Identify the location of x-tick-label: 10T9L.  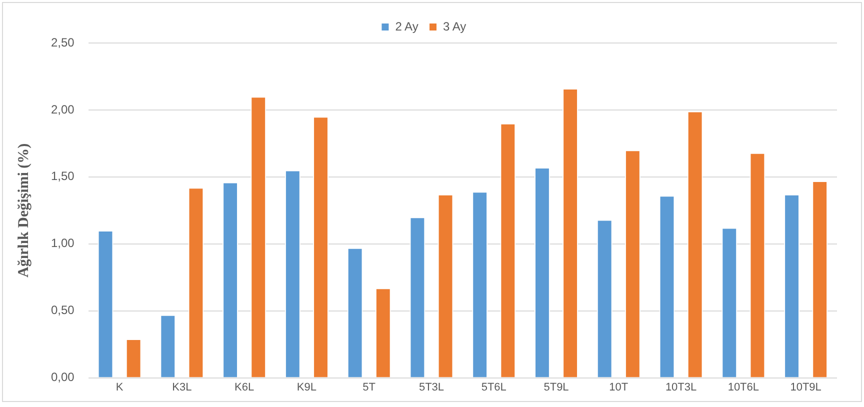
(806, 387).